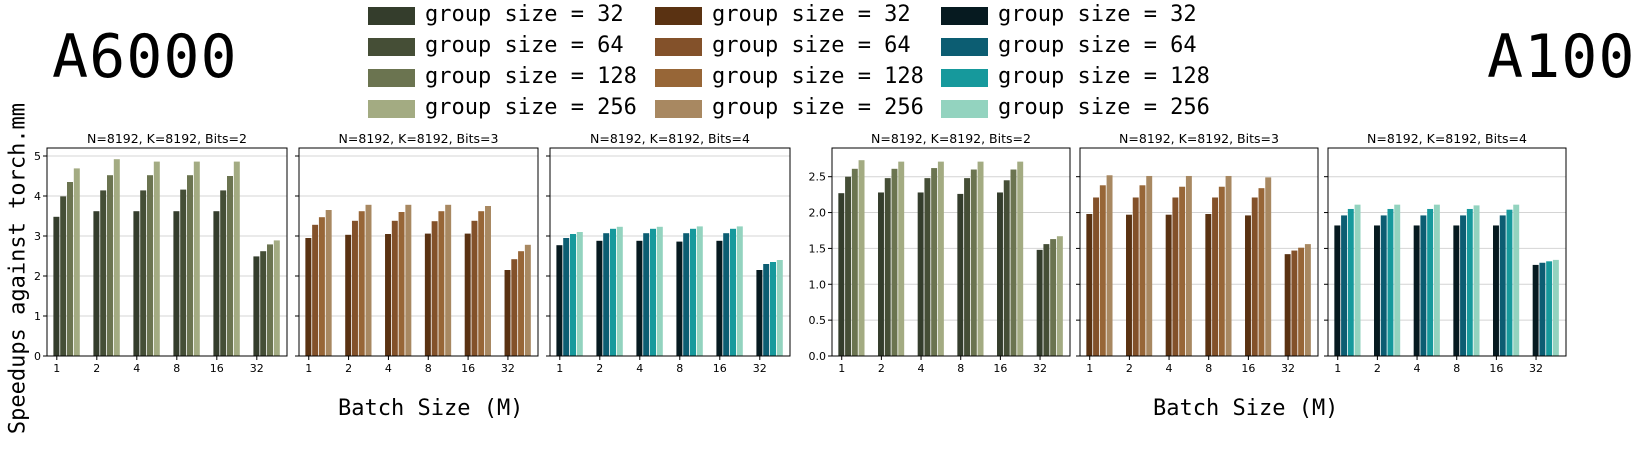 This screenshot has height=449, width=1644. What do you see at coordinates (431, 408) in the screenshot?
I see `x-axis-label-left: Batch Size (M)` at bounding box center [431, 408].